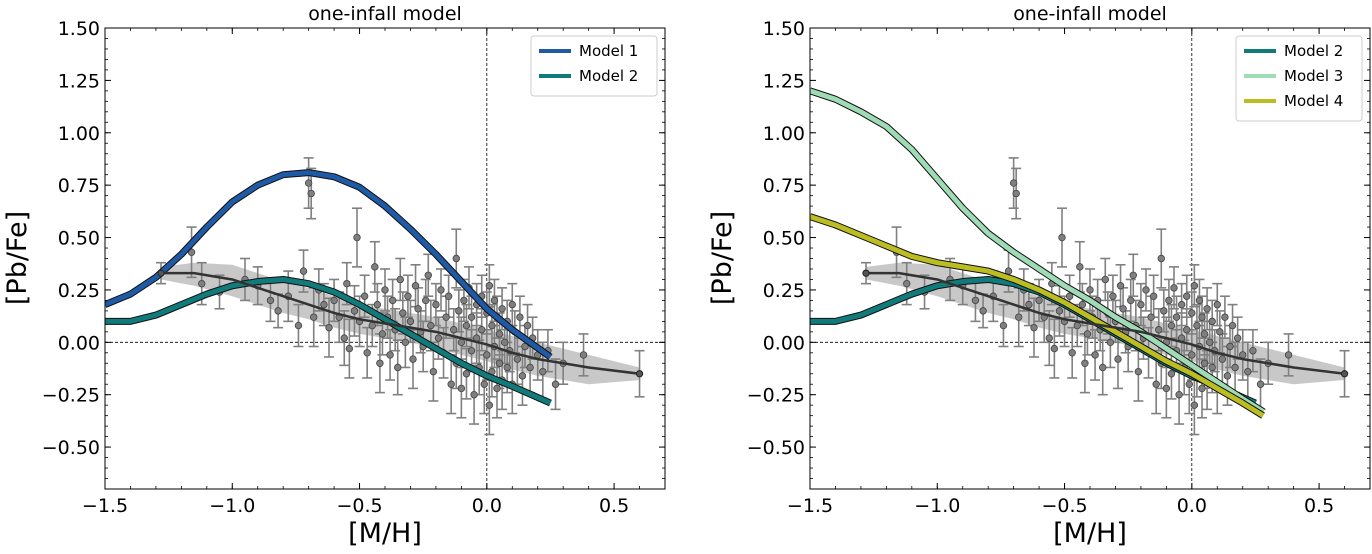  I want to click on right-y-axis-label: [Pb/Fe], so click(722, 258).